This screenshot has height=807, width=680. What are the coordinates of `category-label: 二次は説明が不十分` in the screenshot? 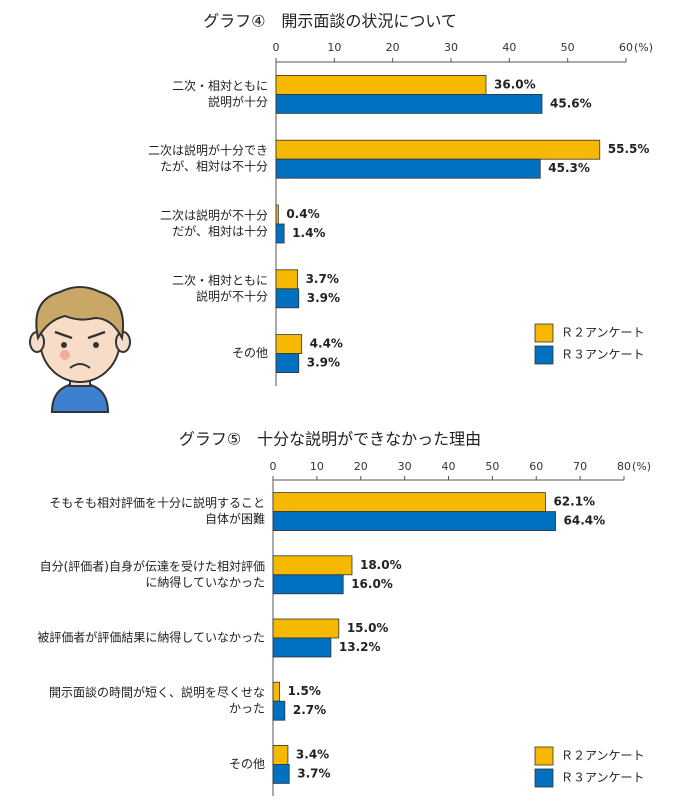 It's located at (214, 215).